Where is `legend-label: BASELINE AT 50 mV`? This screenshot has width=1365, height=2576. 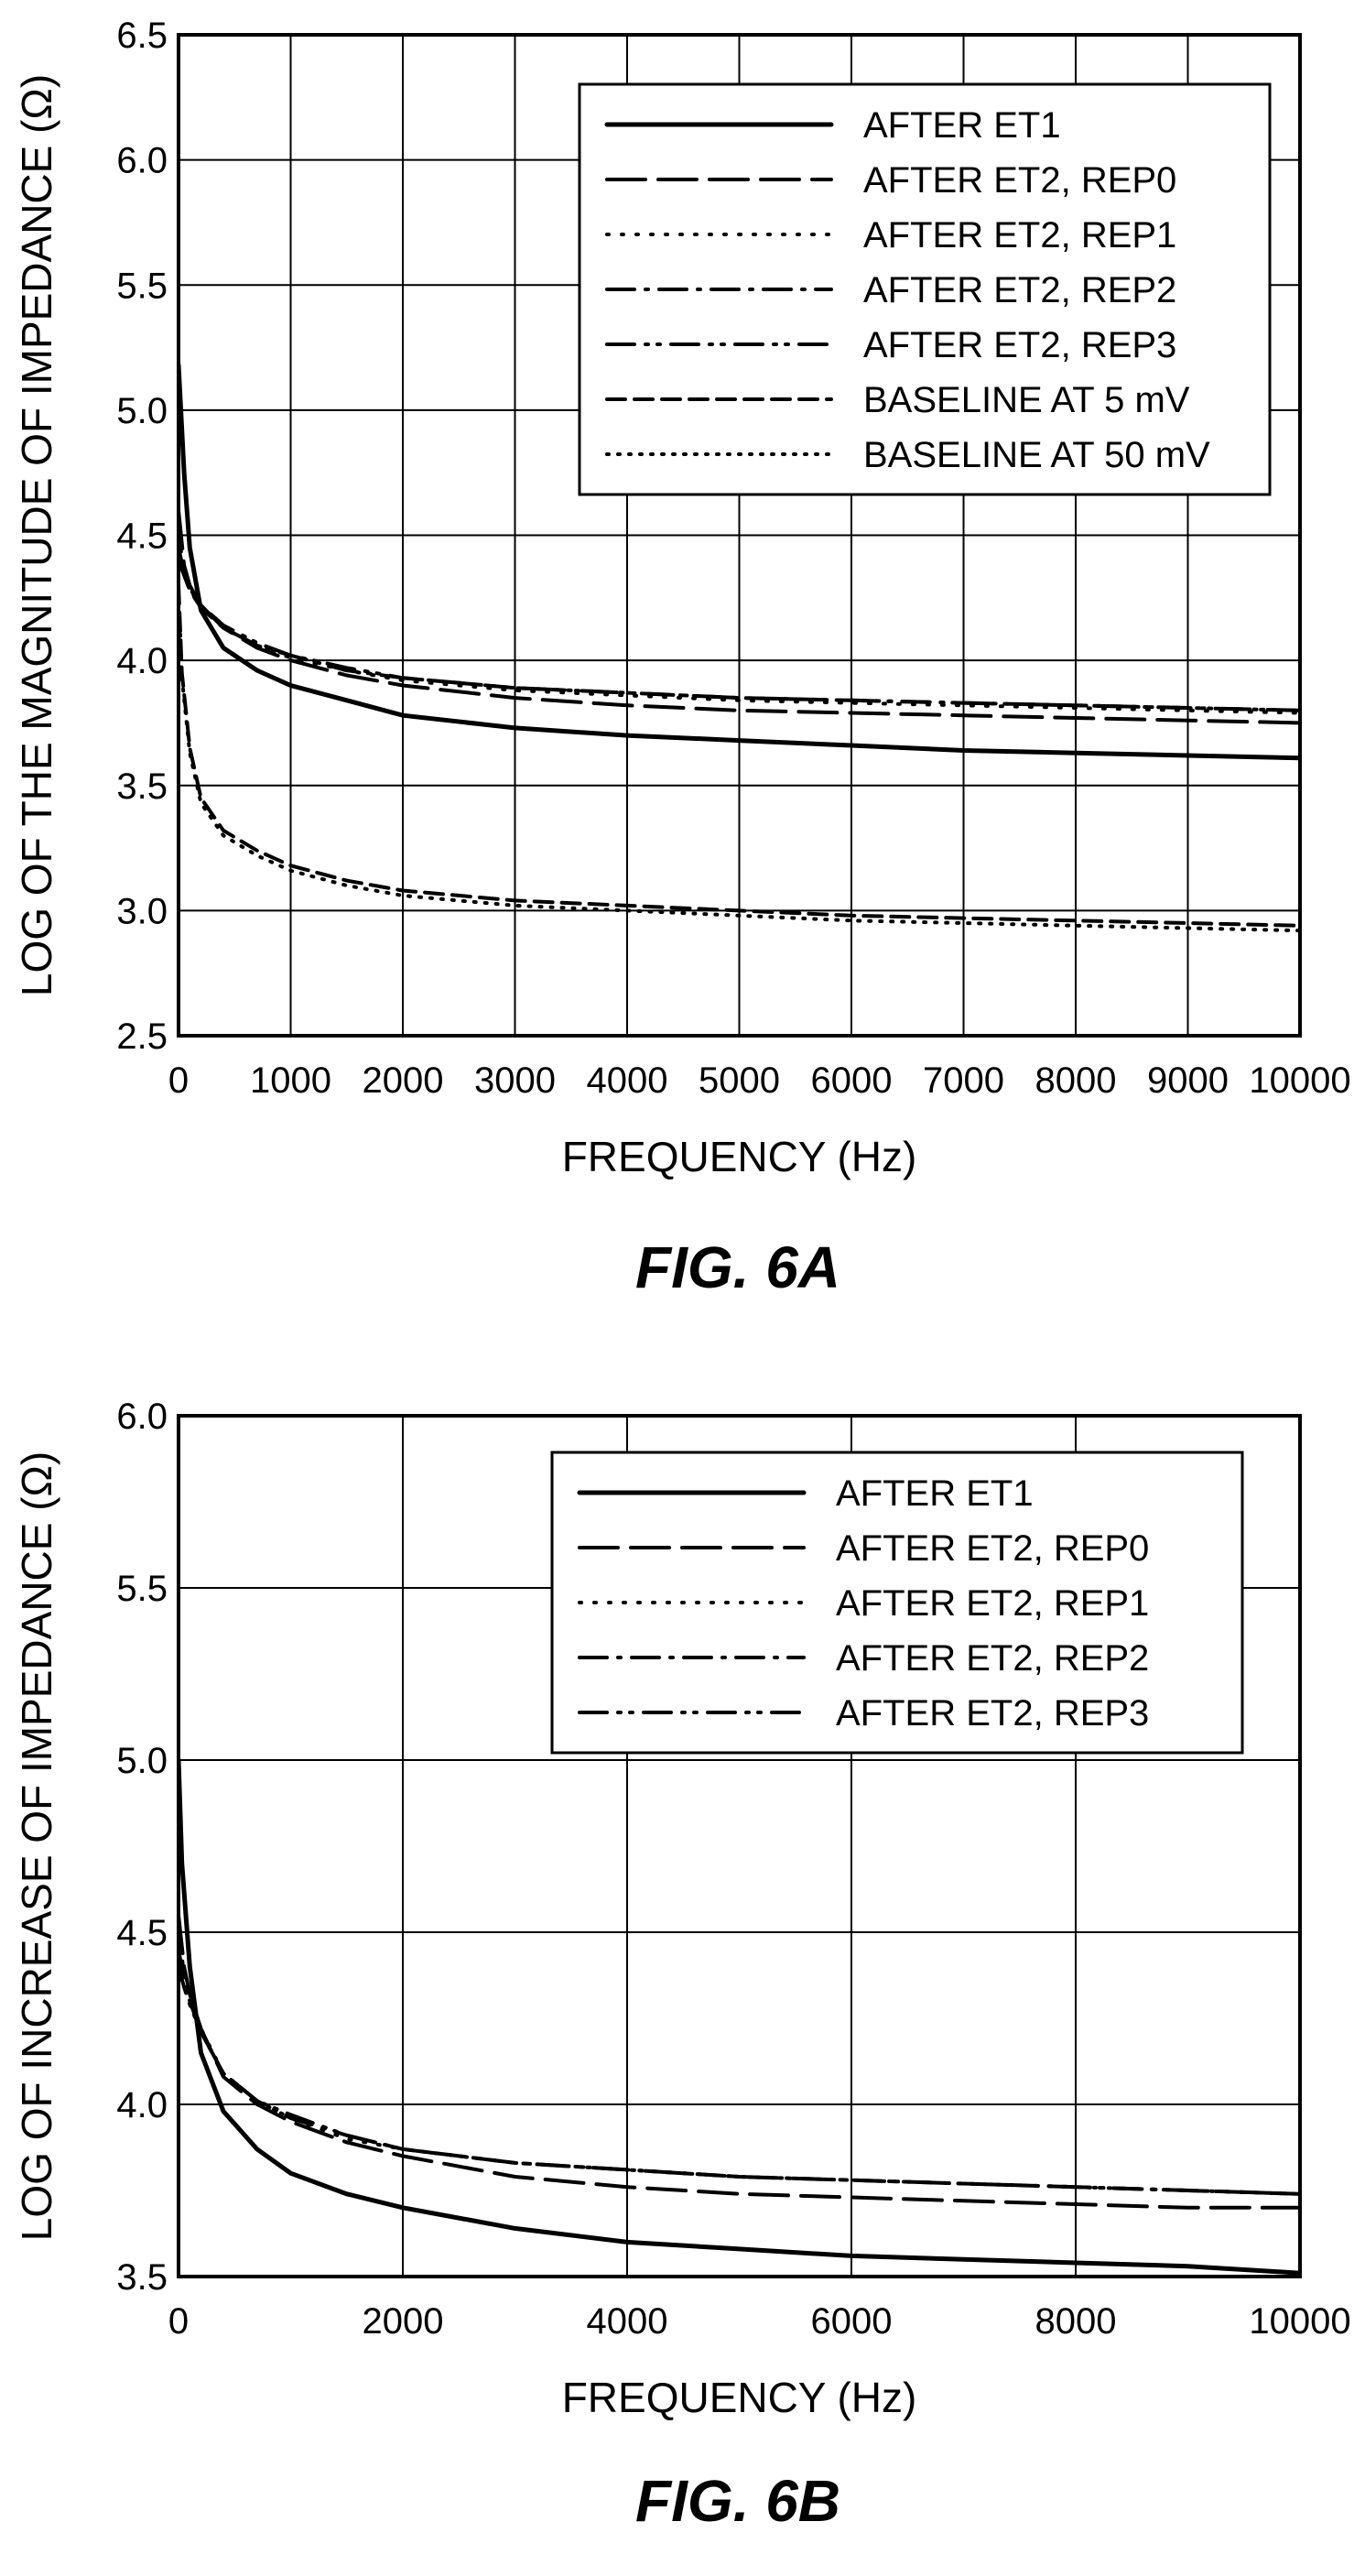 legend-label: BASELINE AT 50 mV is located at coordinates (1036, 455).